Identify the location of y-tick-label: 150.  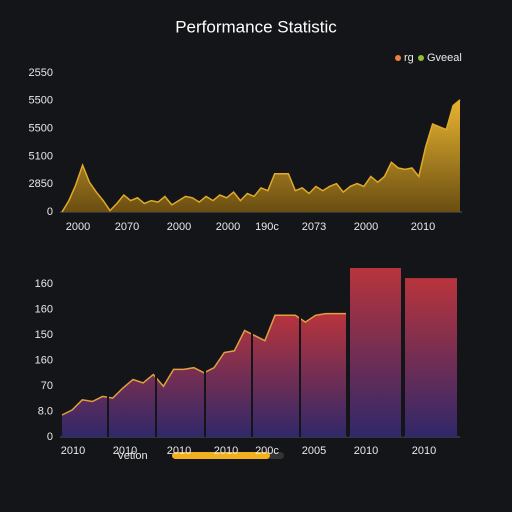
(44, 335).